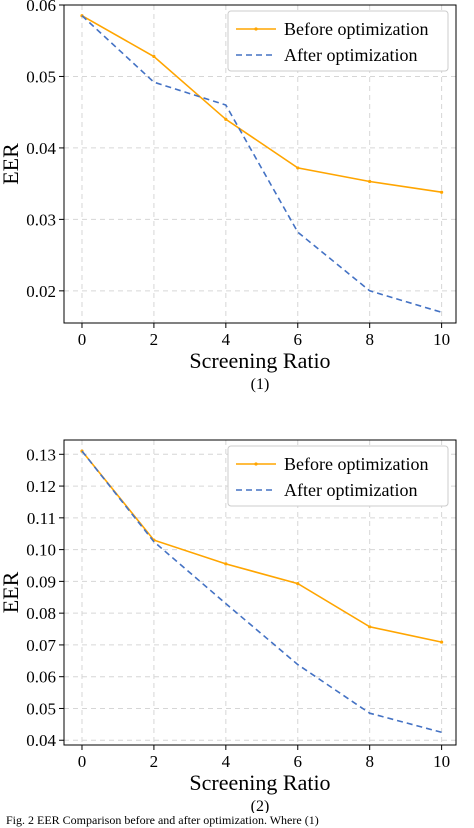 The height and width of the screenshot is (828, 474). What do you see at coordinates (41, 219) in the screenshot?
I see `chart1-y-tick-label: 0.03` at bounding box center [41, 219].